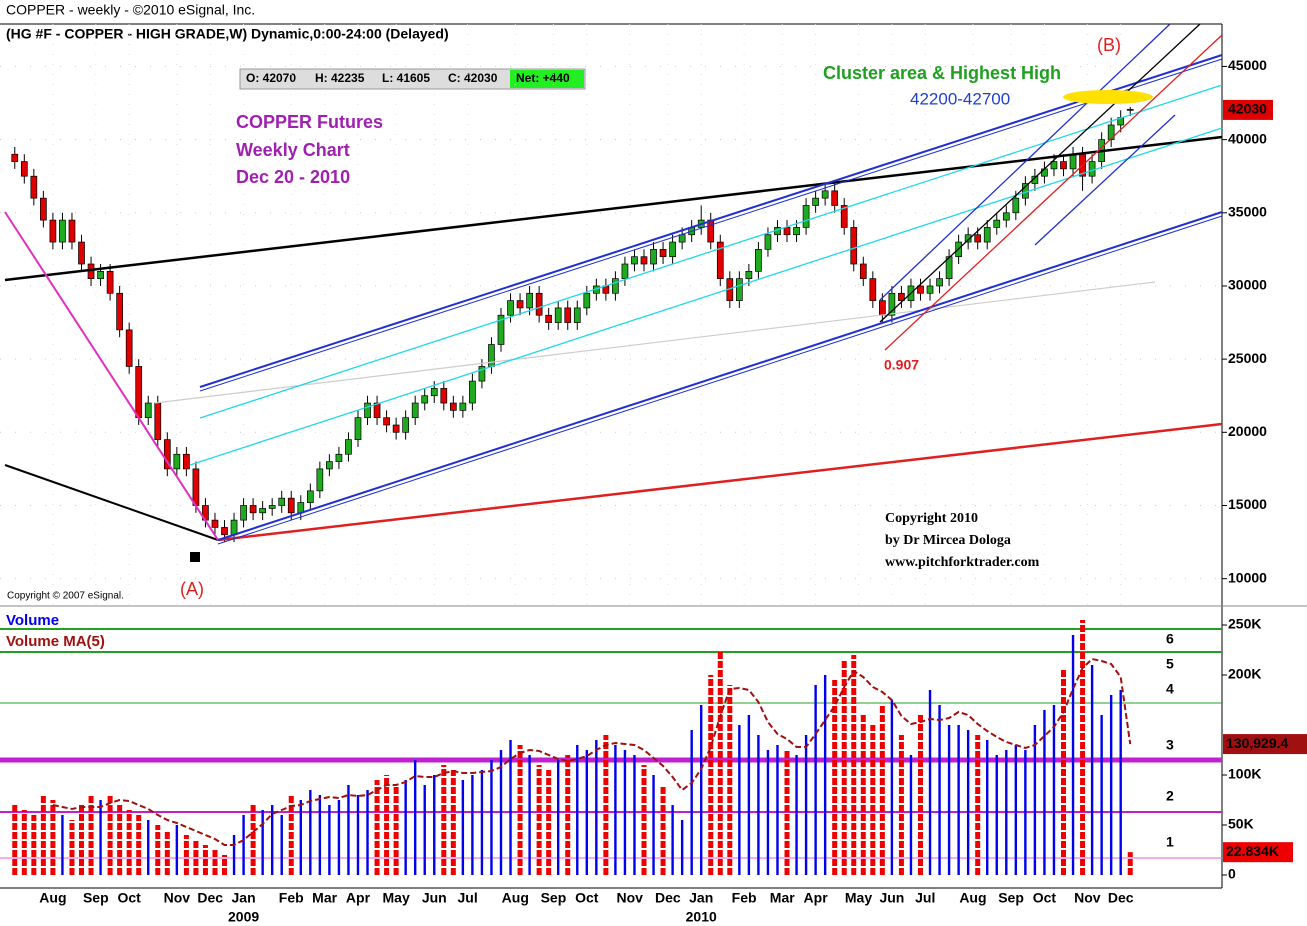 This screenshot has width=1307, height=926. Describe the element at coordinates (1108, 97) in the screenshot. I see `cluster-highlight` at that location.